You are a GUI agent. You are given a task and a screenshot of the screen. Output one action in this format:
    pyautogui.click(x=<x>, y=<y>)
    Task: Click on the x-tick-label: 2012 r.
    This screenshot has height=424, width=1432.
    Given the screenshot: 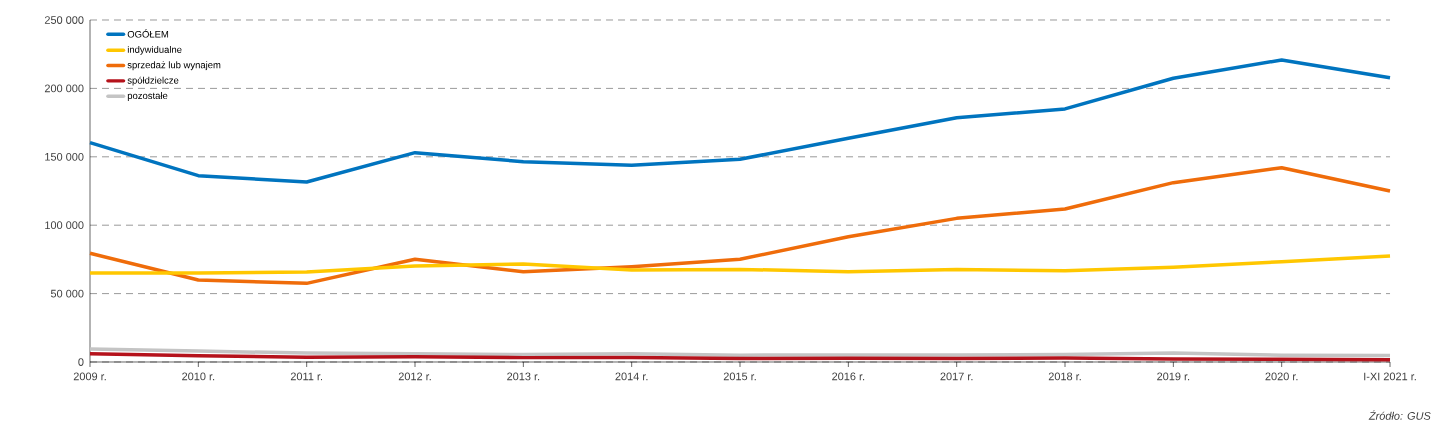 What is the action you would take?
    pyautogui.click(x=414, y=376)
    